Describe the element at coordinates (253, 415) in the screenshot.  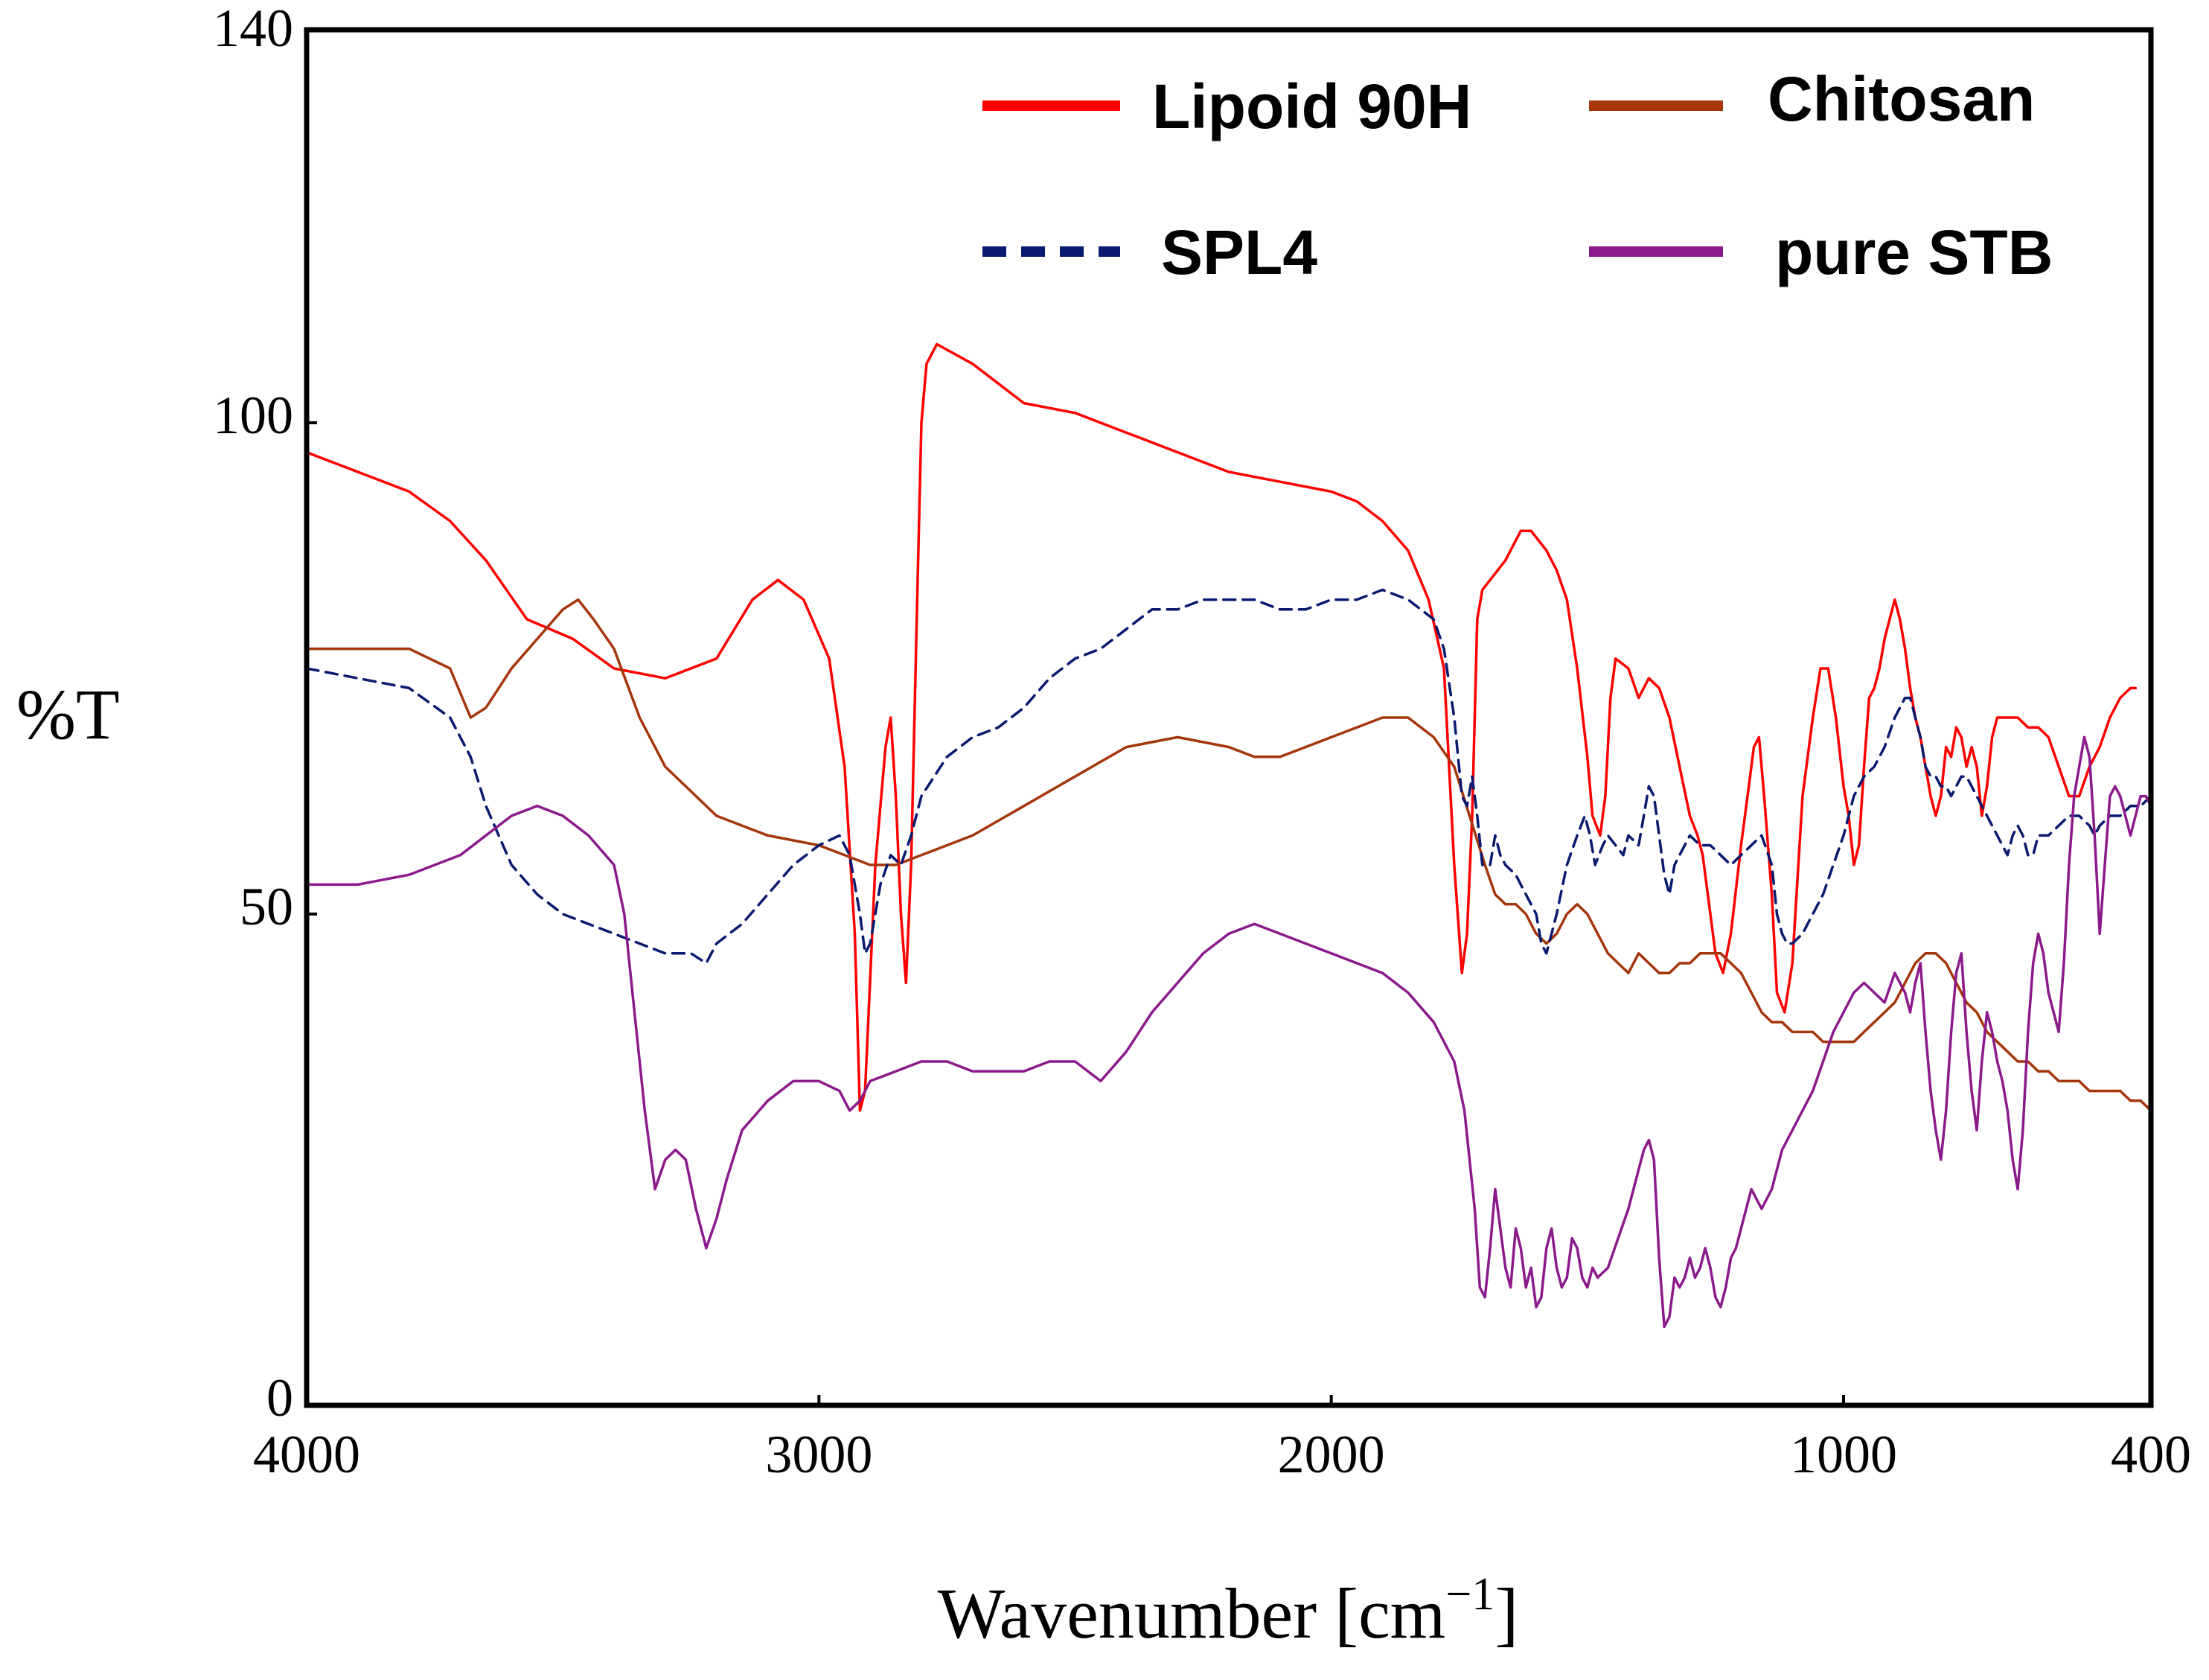
I see `y-tick-label-100: 100` at that location.